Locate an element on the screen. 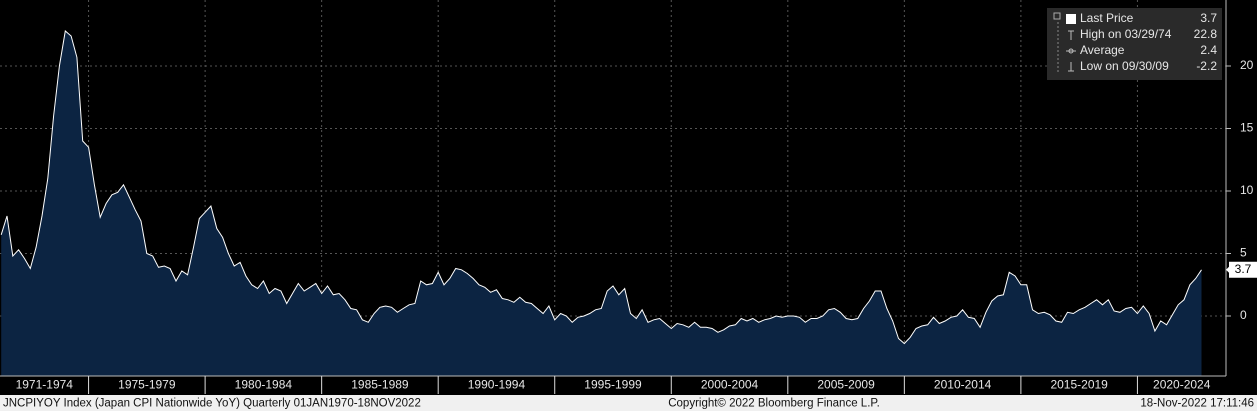 The image size is (1257, 411). legend-value: 22.8 is located at coordinates (1206, 34).